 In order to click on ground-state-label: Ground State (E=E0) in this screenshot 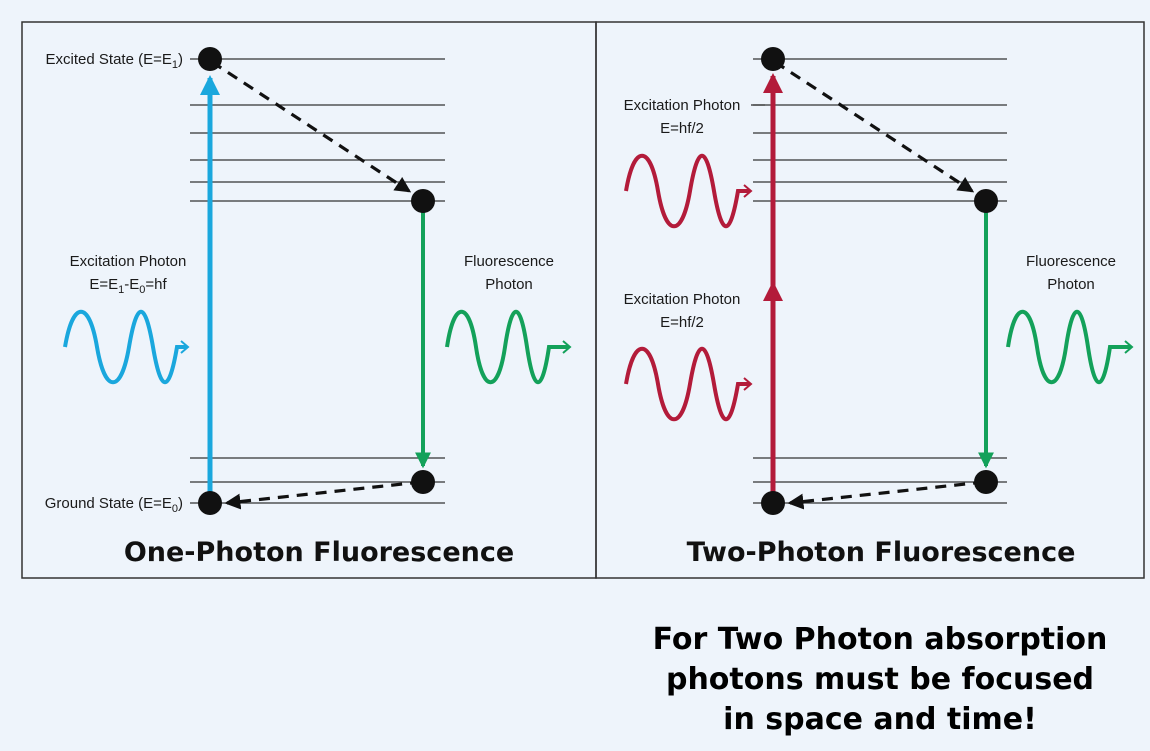, I will do `click(114, 505)`.